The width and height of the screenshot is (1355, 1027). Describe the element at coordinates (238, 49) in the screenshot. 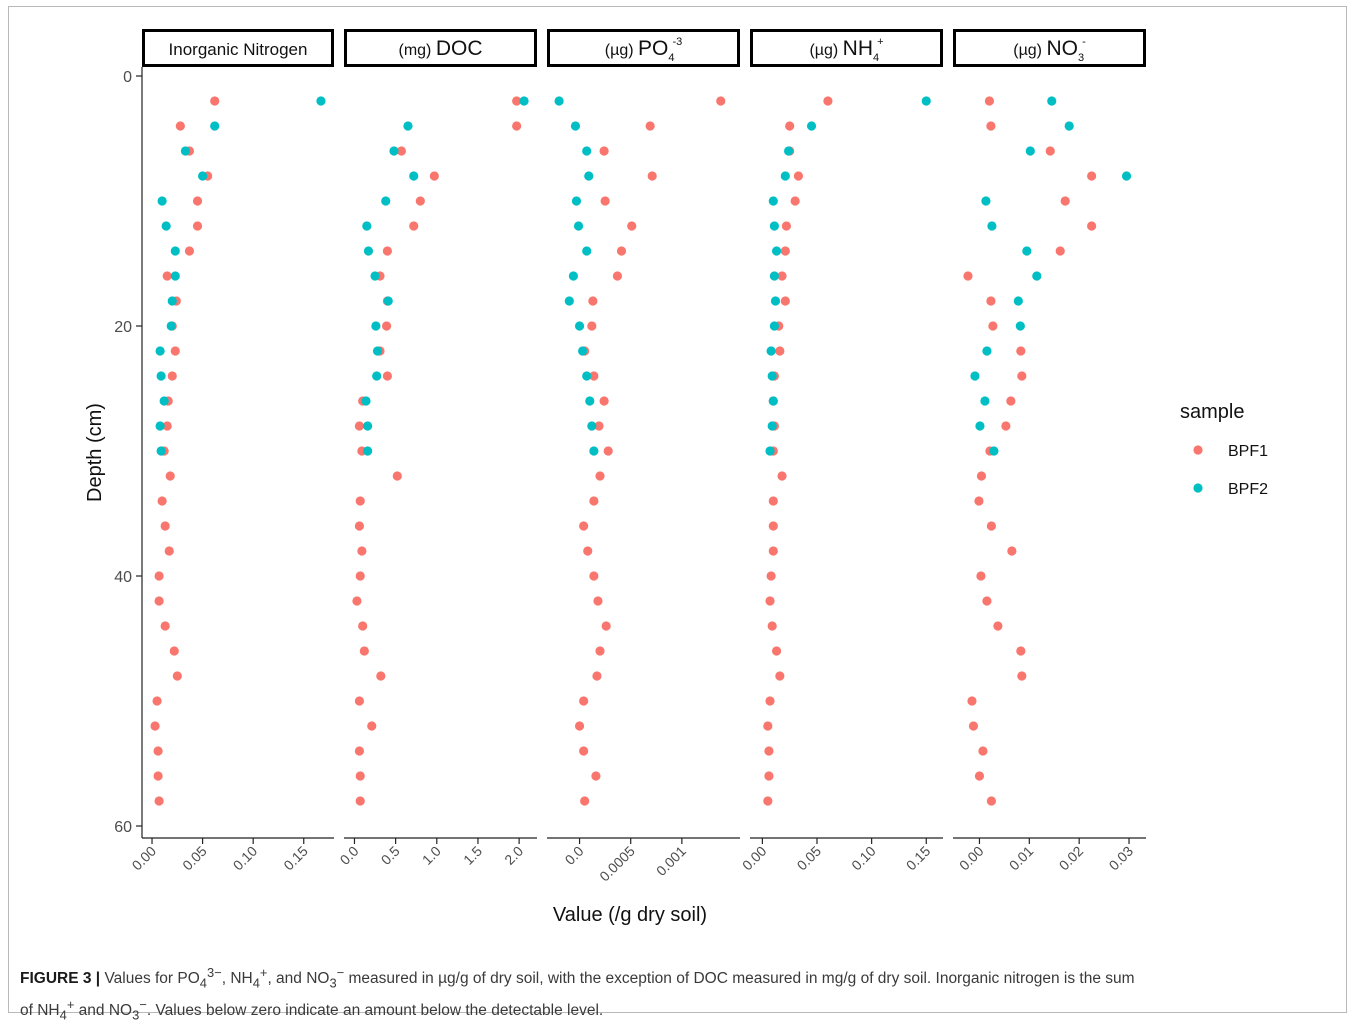

I see `facet-title: Inorganic Nitrogen` at that location.